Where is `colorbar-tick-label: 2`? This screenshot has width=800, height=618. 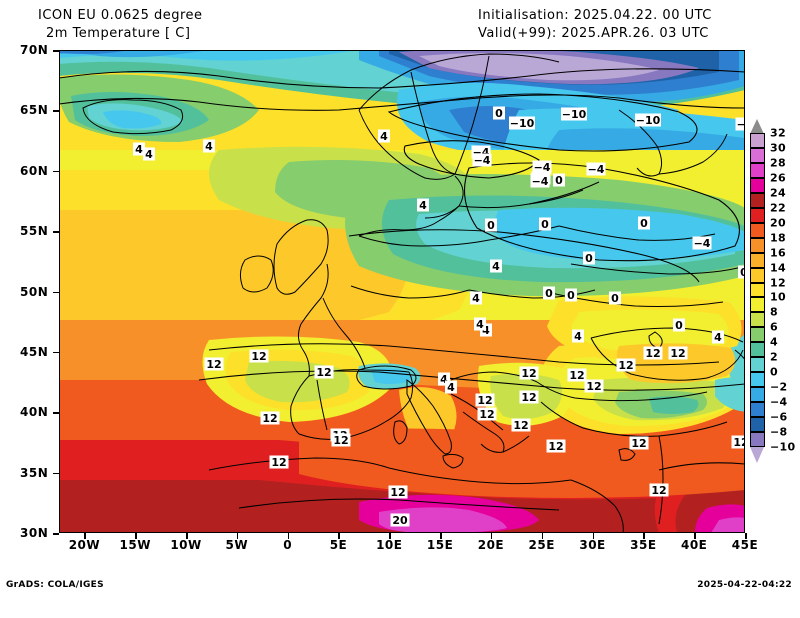 colorbar-tick-label: 2 is located at coordinates (774, 357).